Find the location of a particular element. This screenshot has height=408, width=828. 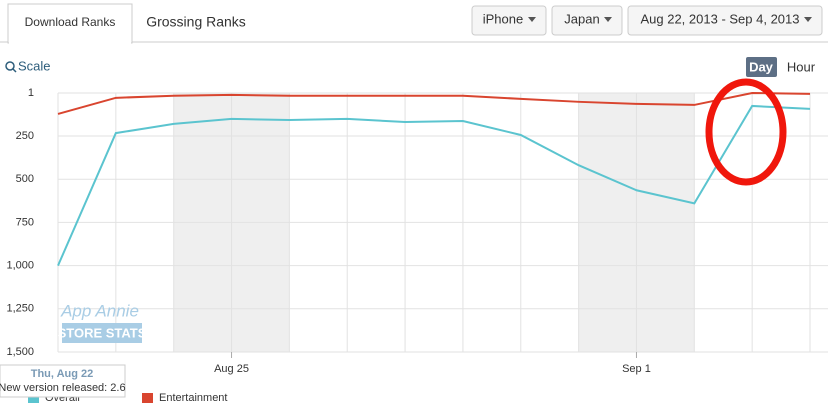

x-tick-label: Sep 1 is located at coordinates (636, 369).